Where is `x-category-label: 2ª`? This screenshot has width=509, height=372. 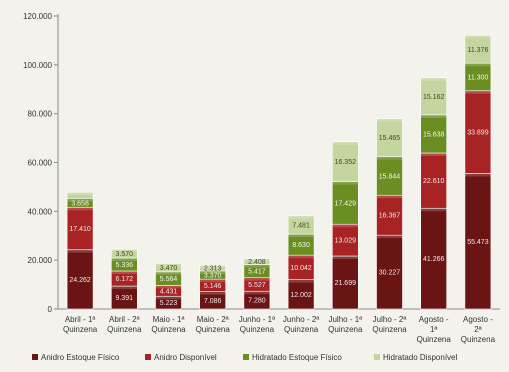 x-category-label: 2ª is located at coordinates (477, 329).